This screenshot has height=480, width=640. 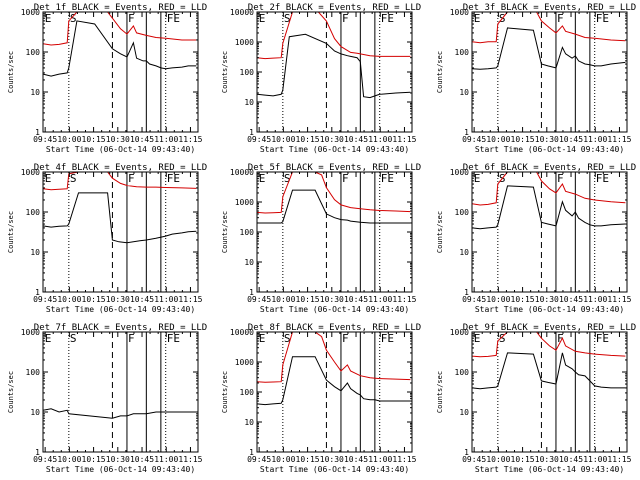 I want to click on chart-title: Det 6f BLACK = Events, RED = LLD, so click(x=549, y=168).